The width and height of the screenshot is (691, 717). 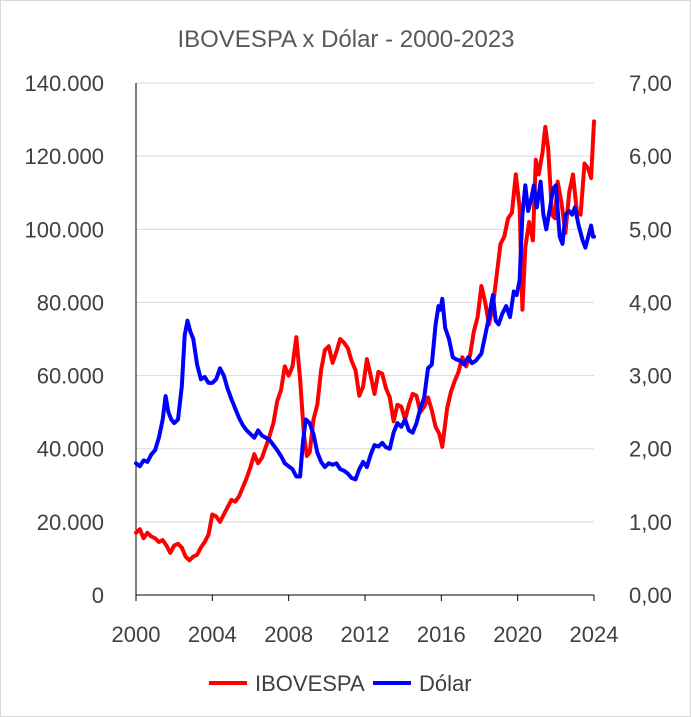 What do you see at coordinates (64, 156) in the screenshot?
I see `left-axis-tick-label: 120.000` at bounding box center [64, 156].